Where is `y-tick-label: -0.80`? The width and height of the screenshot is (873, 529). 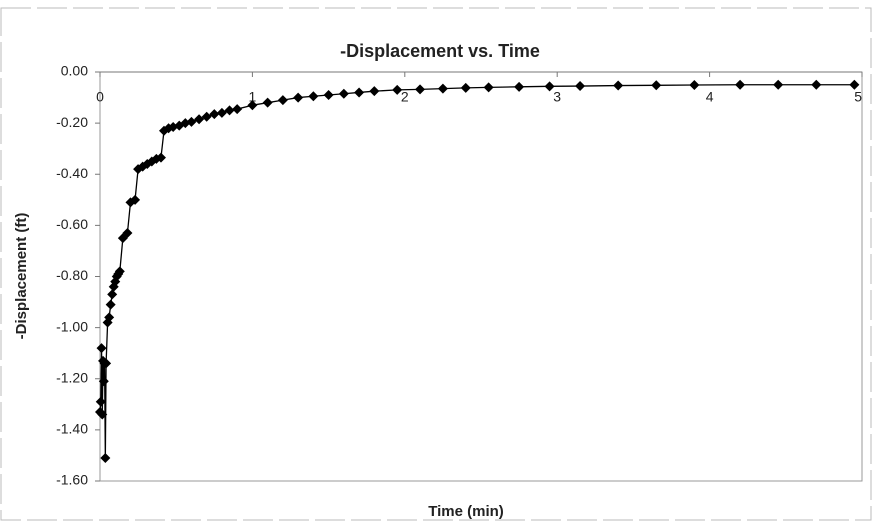 y-tick-label: -0.80 is located at coordinates (72, 275).